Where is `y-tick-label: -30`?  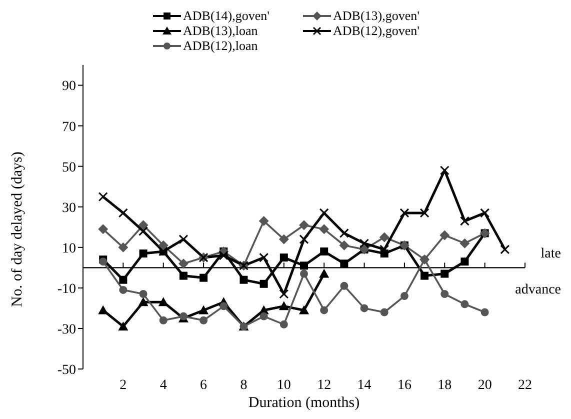
y-tick-label: -30 is located at coordinates (66, 330).